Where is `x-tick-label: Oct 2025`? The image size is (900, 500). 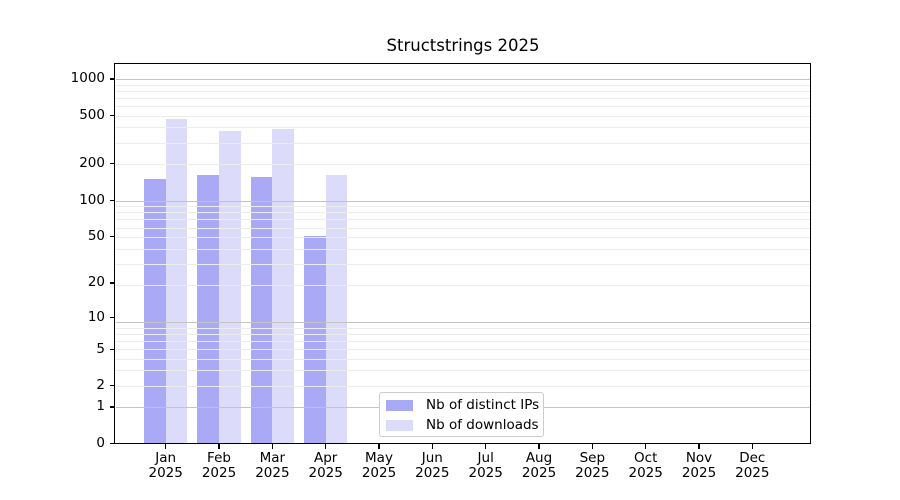 x-tick-label: Oct 2025 is located at coordinates (645, 465).